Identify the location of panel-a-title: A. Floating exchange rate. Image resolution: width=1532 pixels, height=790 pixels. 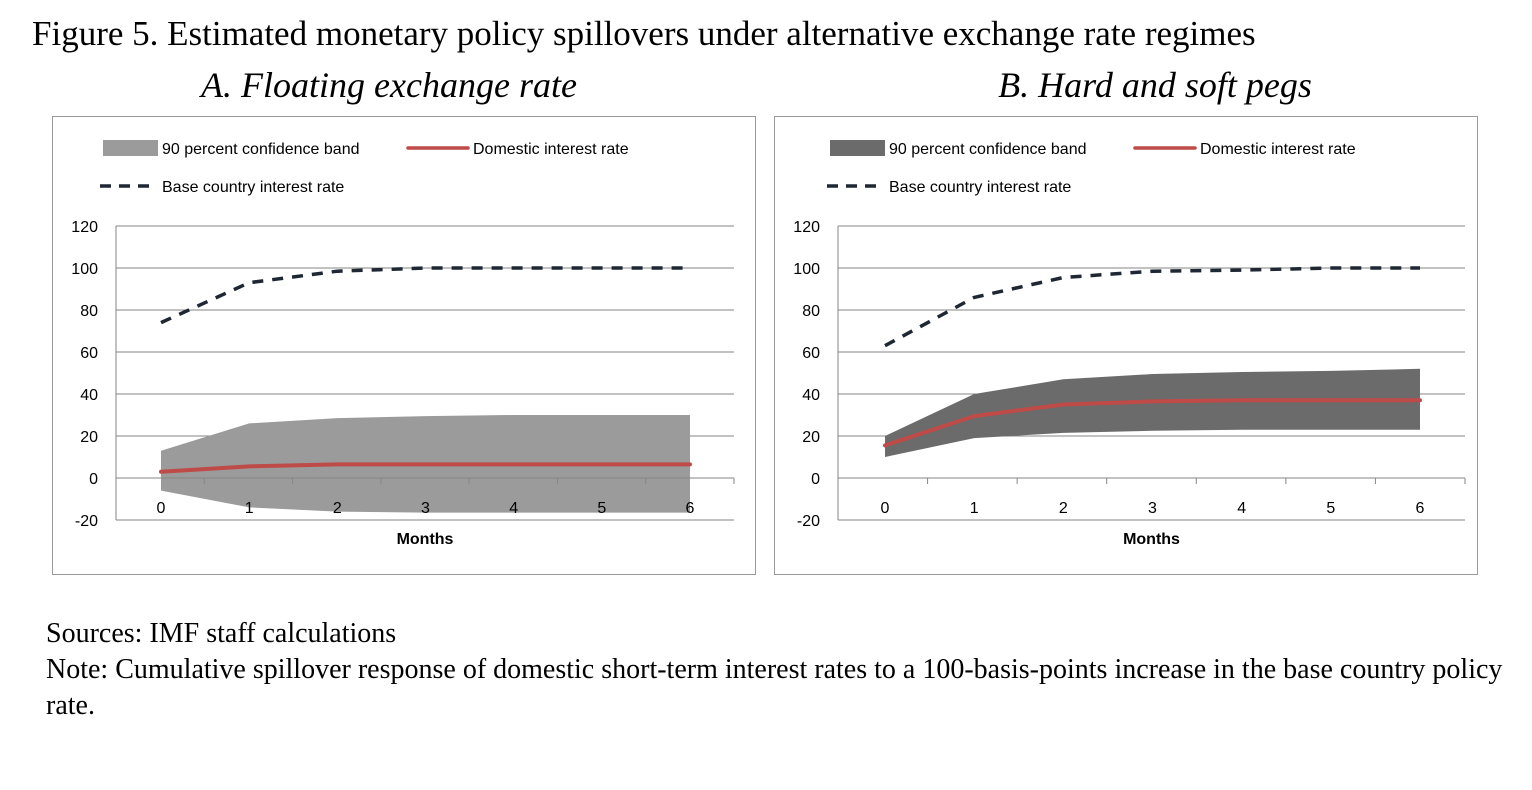
(389, 85).